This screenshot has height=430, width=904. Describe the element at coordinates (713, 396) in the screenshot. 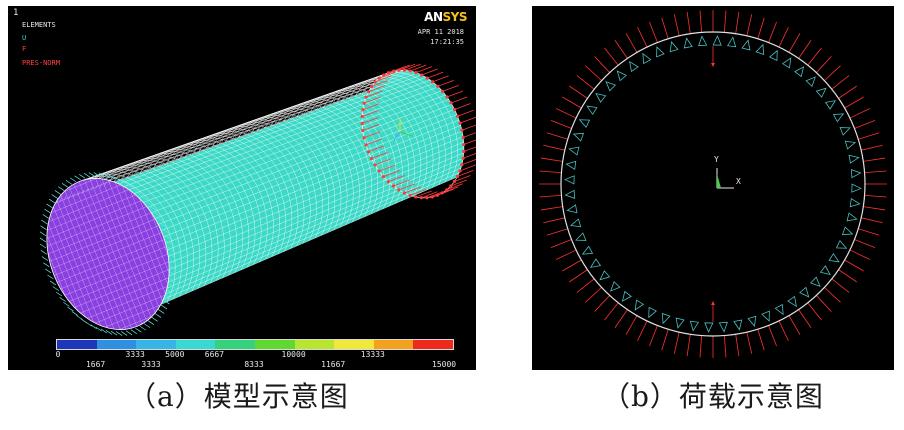

I see `caption-load: （b）荷载示意图` at that location.